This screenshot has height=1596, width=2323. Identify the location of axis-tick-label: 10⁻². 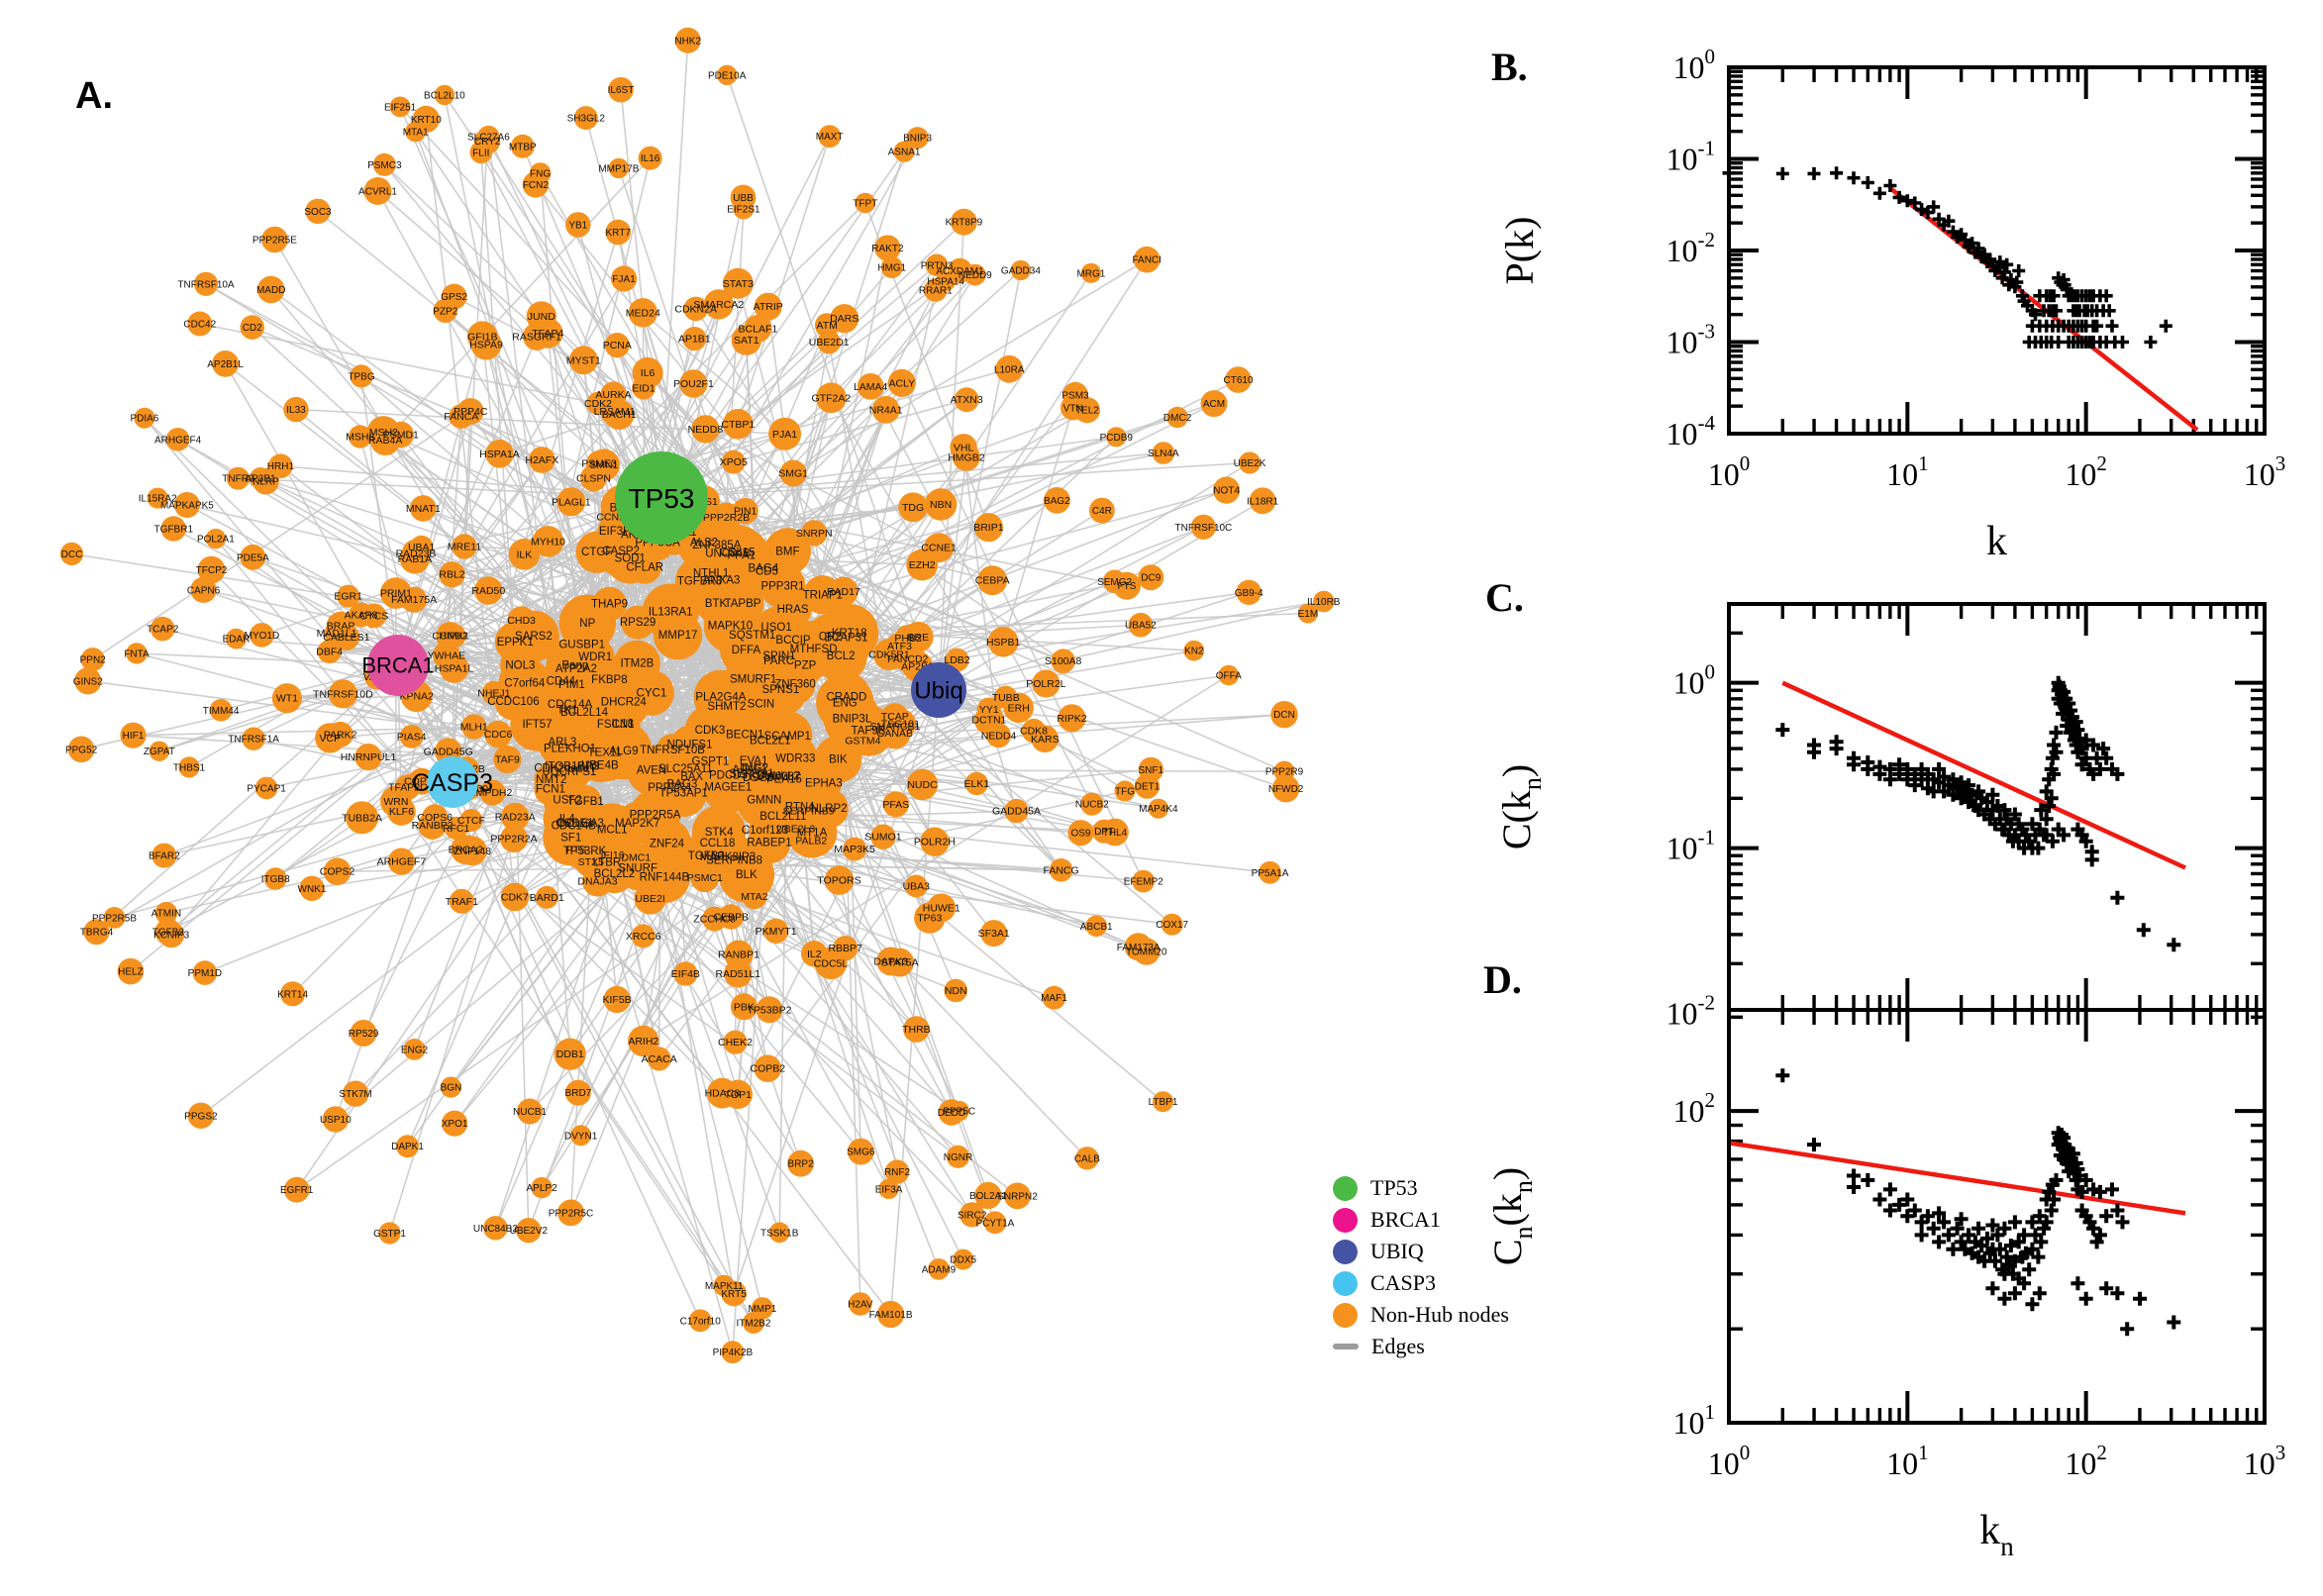
(1691, 1011).